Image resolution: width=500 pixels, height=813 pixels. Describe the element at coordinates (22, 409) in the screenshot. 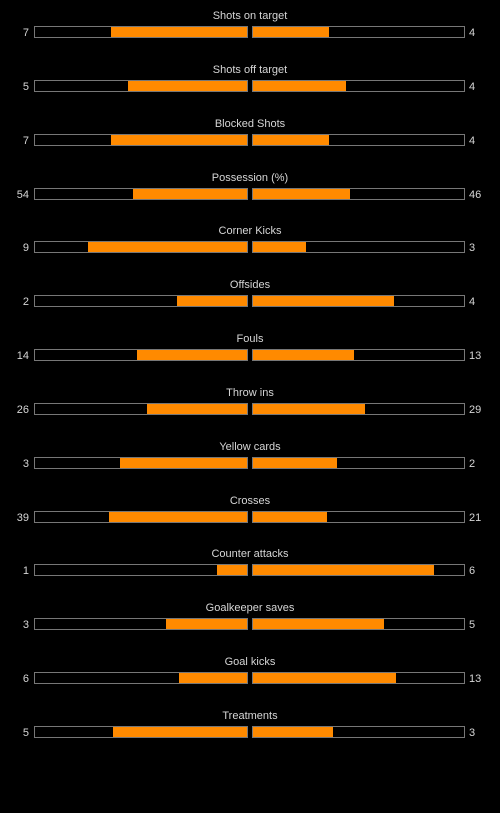

I see `home-value: 26` at that location.